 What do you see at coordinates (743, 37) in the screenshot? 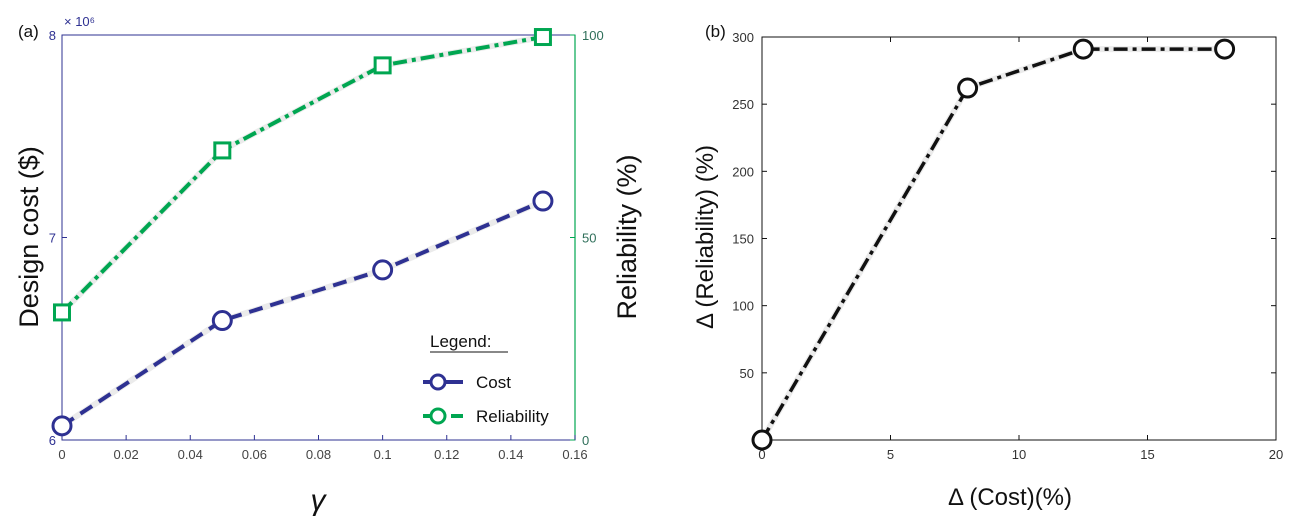
I see `y-tick-label: 300` at bounding box center [743, 37].